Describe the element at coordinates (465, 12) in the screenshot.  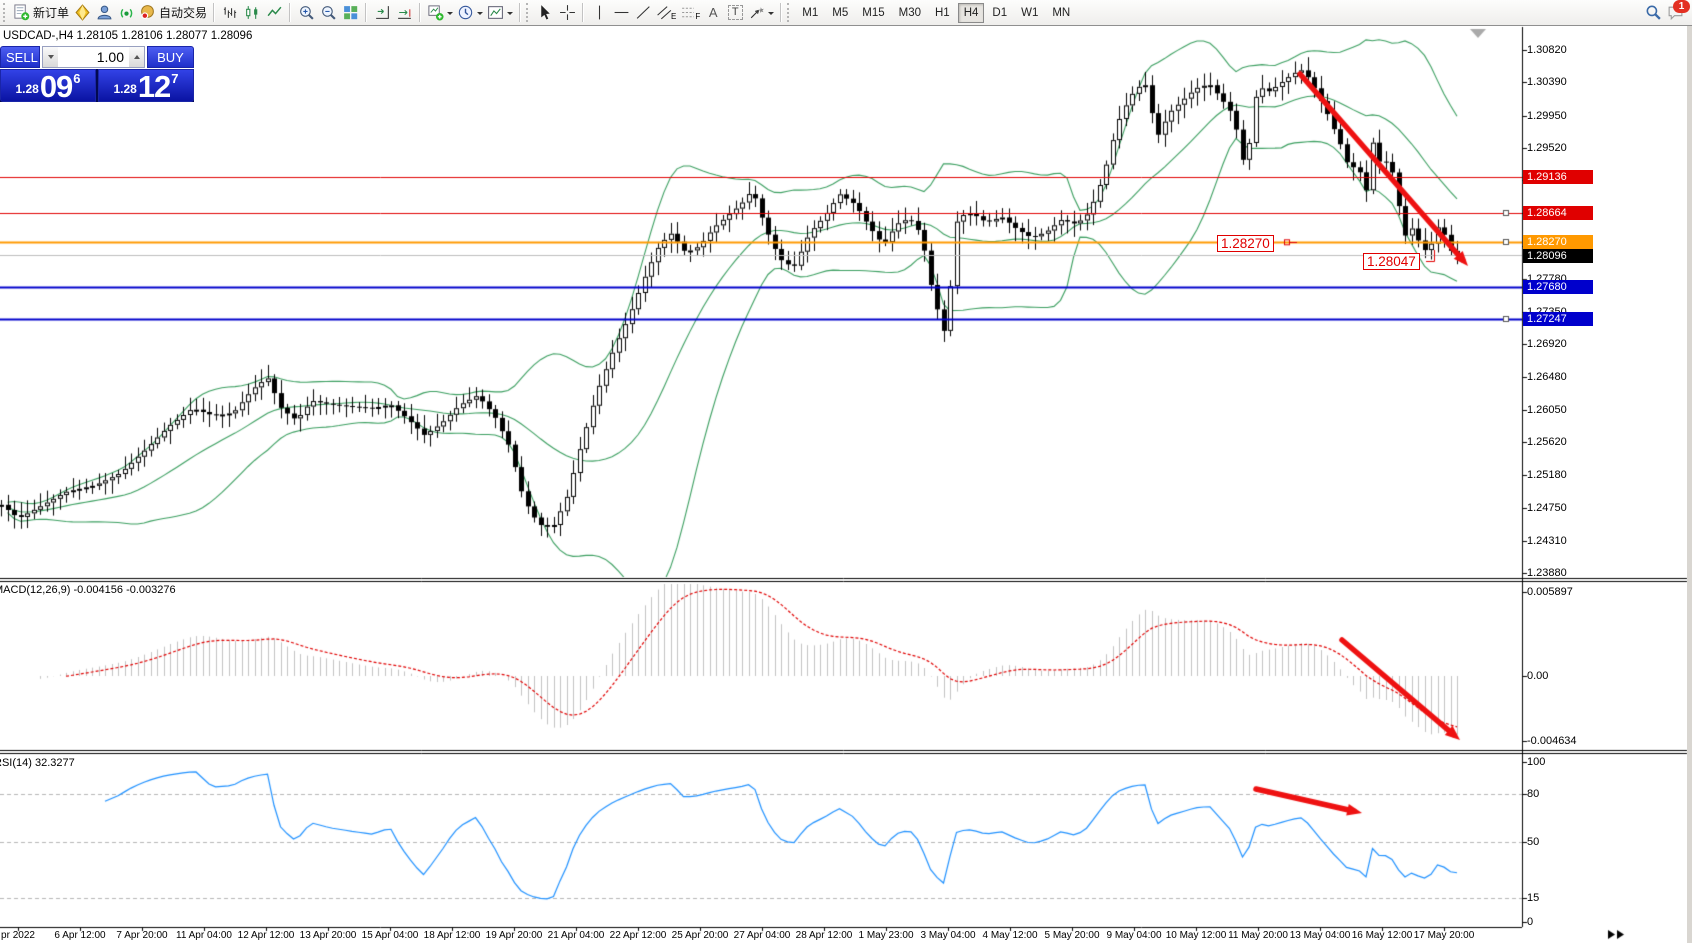
I see `clock-icon` at that location.